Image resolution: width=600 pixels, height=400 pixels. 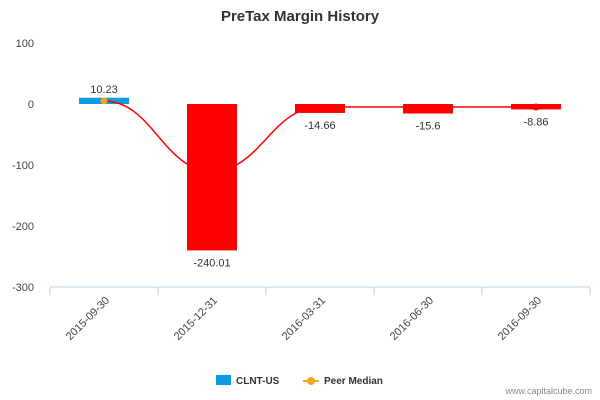 What do you see at coordinates (88, 319) in the screenshot?
I see `x-tick-label: 2015-09-30` at bounding box center [88, 319].